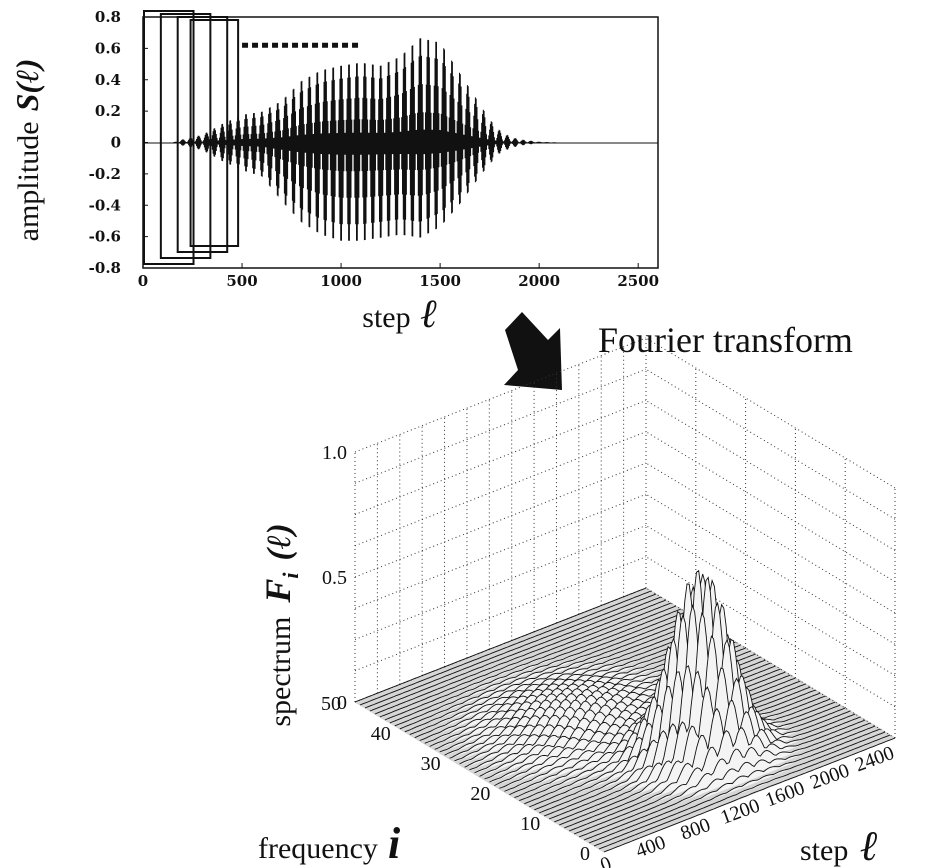 This screenshot has width=941, height=868. What do you see at coordinates (839, 846) in the screenshot?
I see `step-axis-label: step ℓ` at bounding box center [839, 846].